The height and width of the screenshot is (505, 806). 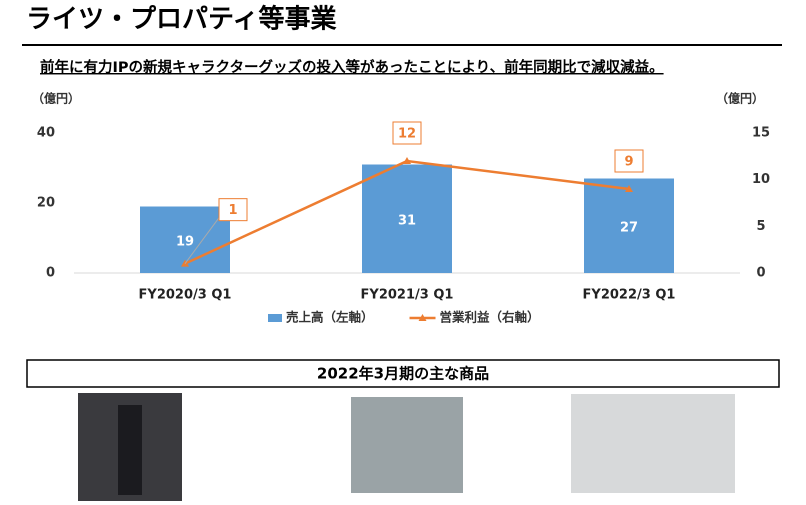 What do you see at coordinates (185, 295) in the screenshot?
I see `x-tick-label: FY2020/3 Q1` at bounding box center [185, 295].